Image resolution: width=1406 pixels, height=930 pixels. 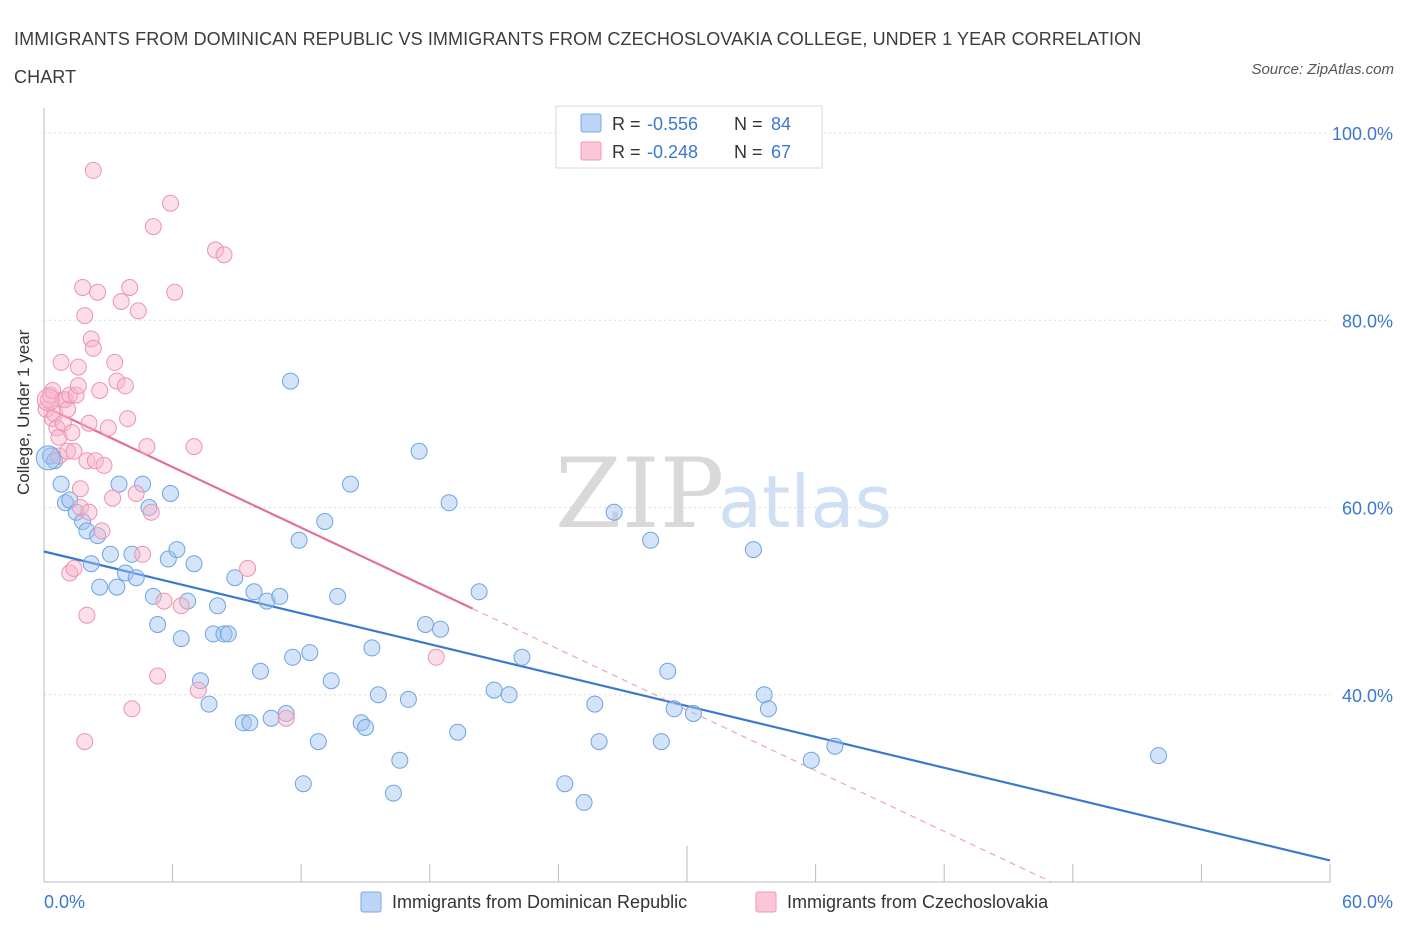 I want to click on watermark: ZIP atlas, so click(x=723, y=494).